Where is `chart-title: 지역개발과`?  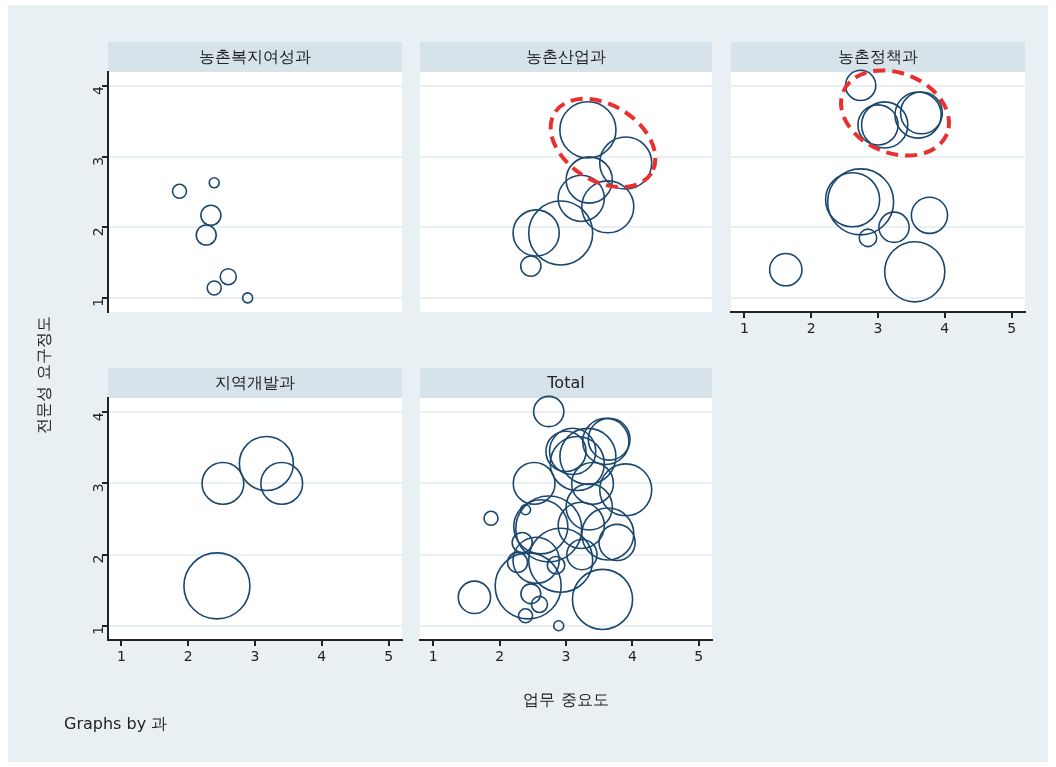 chart-title: 지역개발과 is located at coordinates (255, 383).